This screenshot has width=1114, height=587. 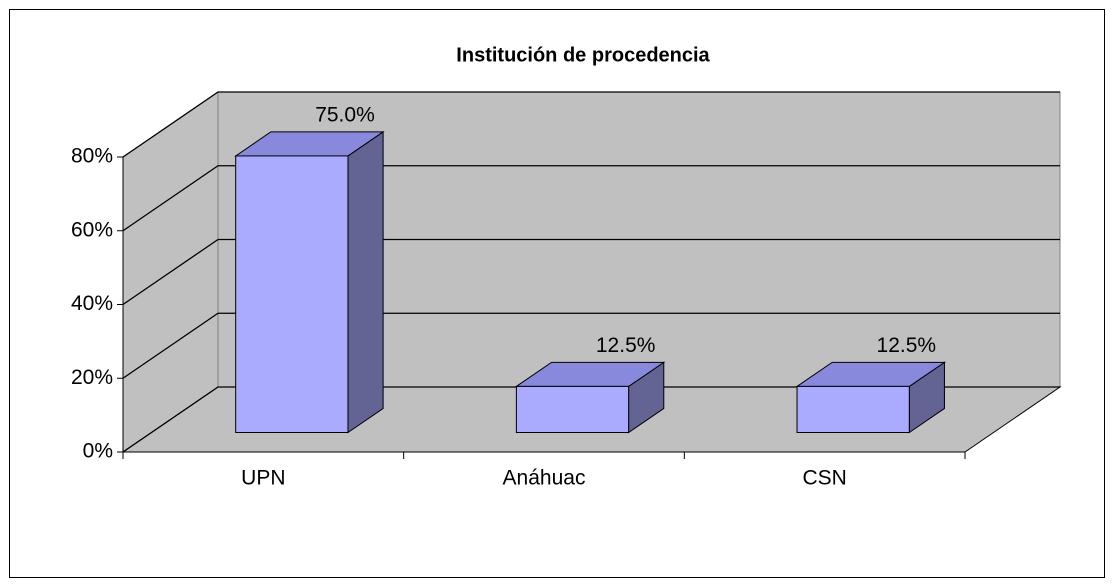 I want to click on x-tick-label: Anáhuac, so click(x=544, y=478).